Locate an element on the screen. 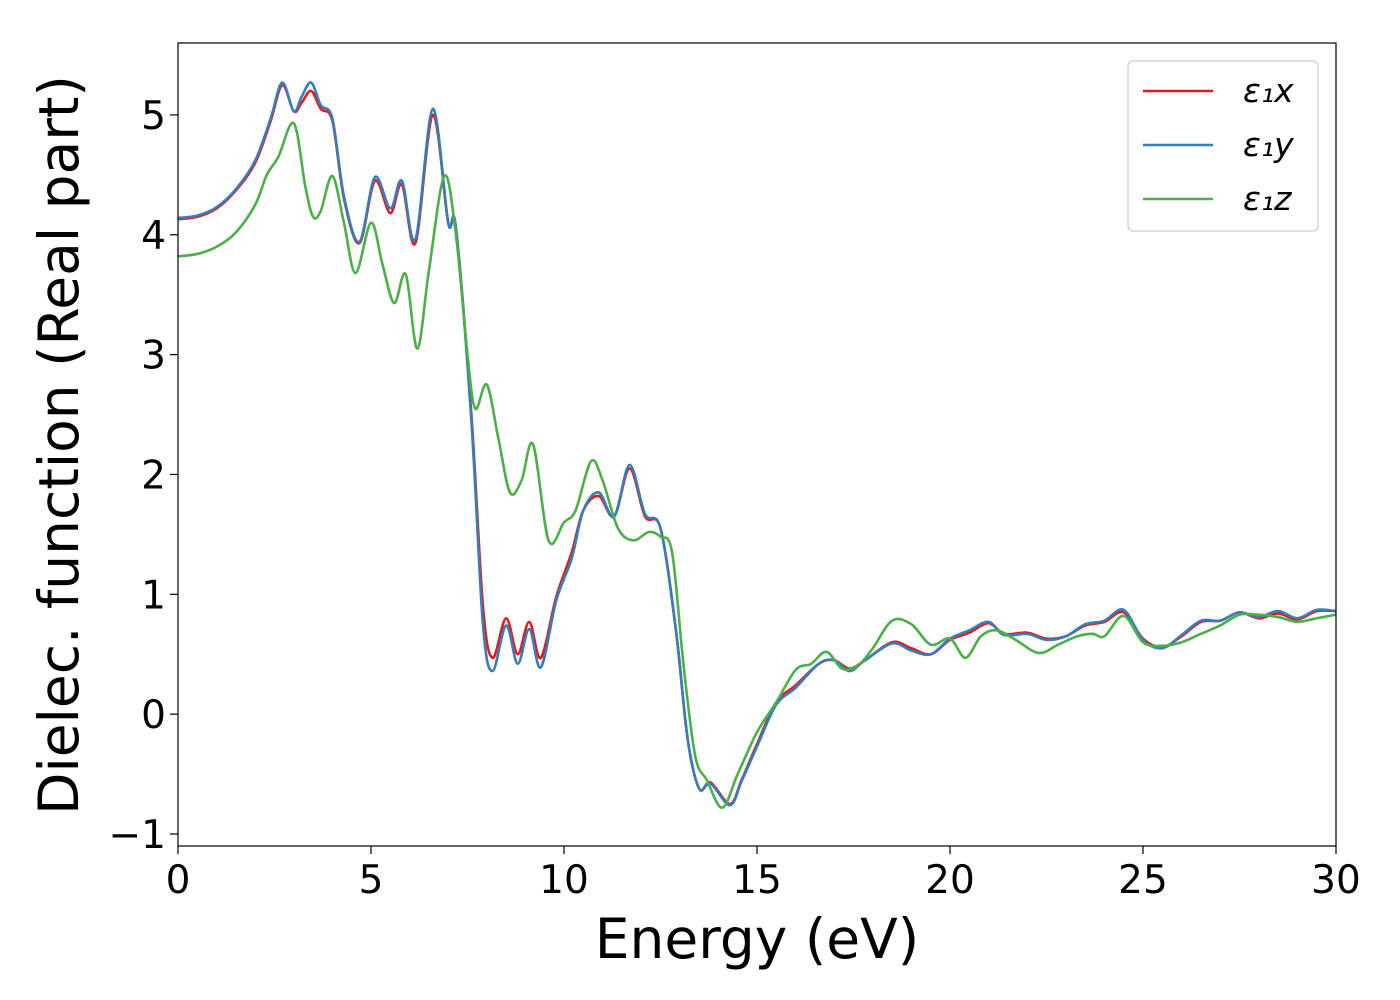  x-tick-label: 5 is located at coordinates (371, 880).